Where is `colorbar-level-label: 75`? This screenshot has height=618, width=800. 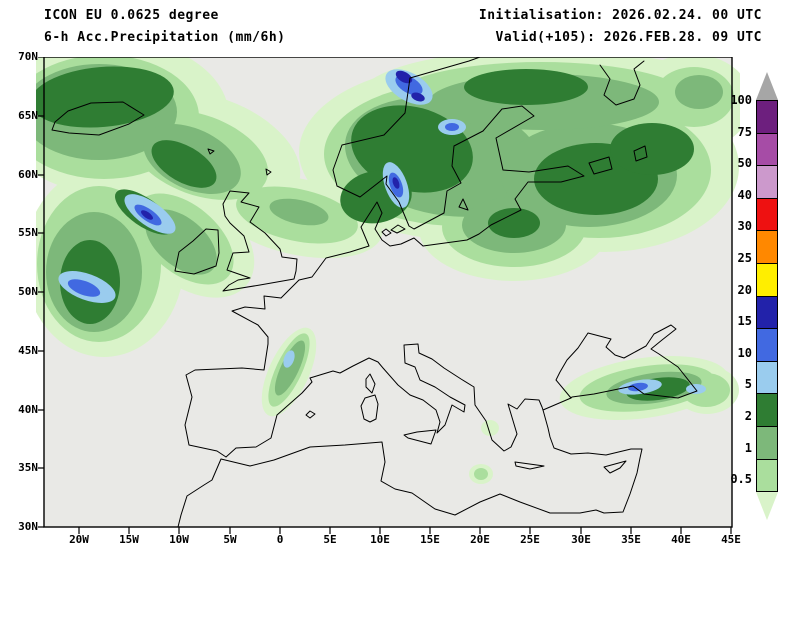
colorbar-level-label: 75 is located at coordinates (744, 132).